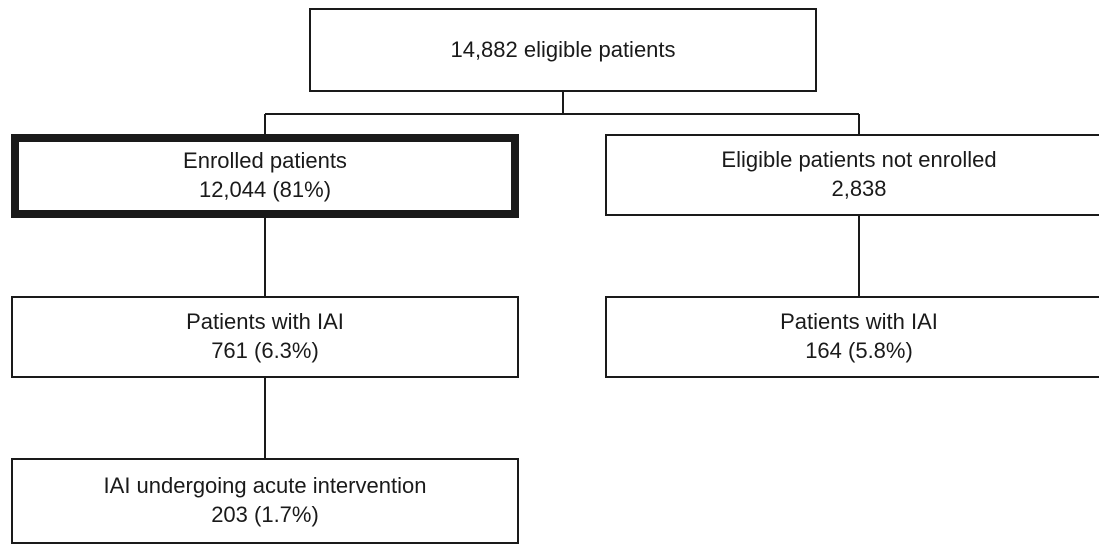 The image size is (1099, 544). I want to click on node-acute-intervention-line-1: IAI undergoing acute intervention, so click(265, 486).